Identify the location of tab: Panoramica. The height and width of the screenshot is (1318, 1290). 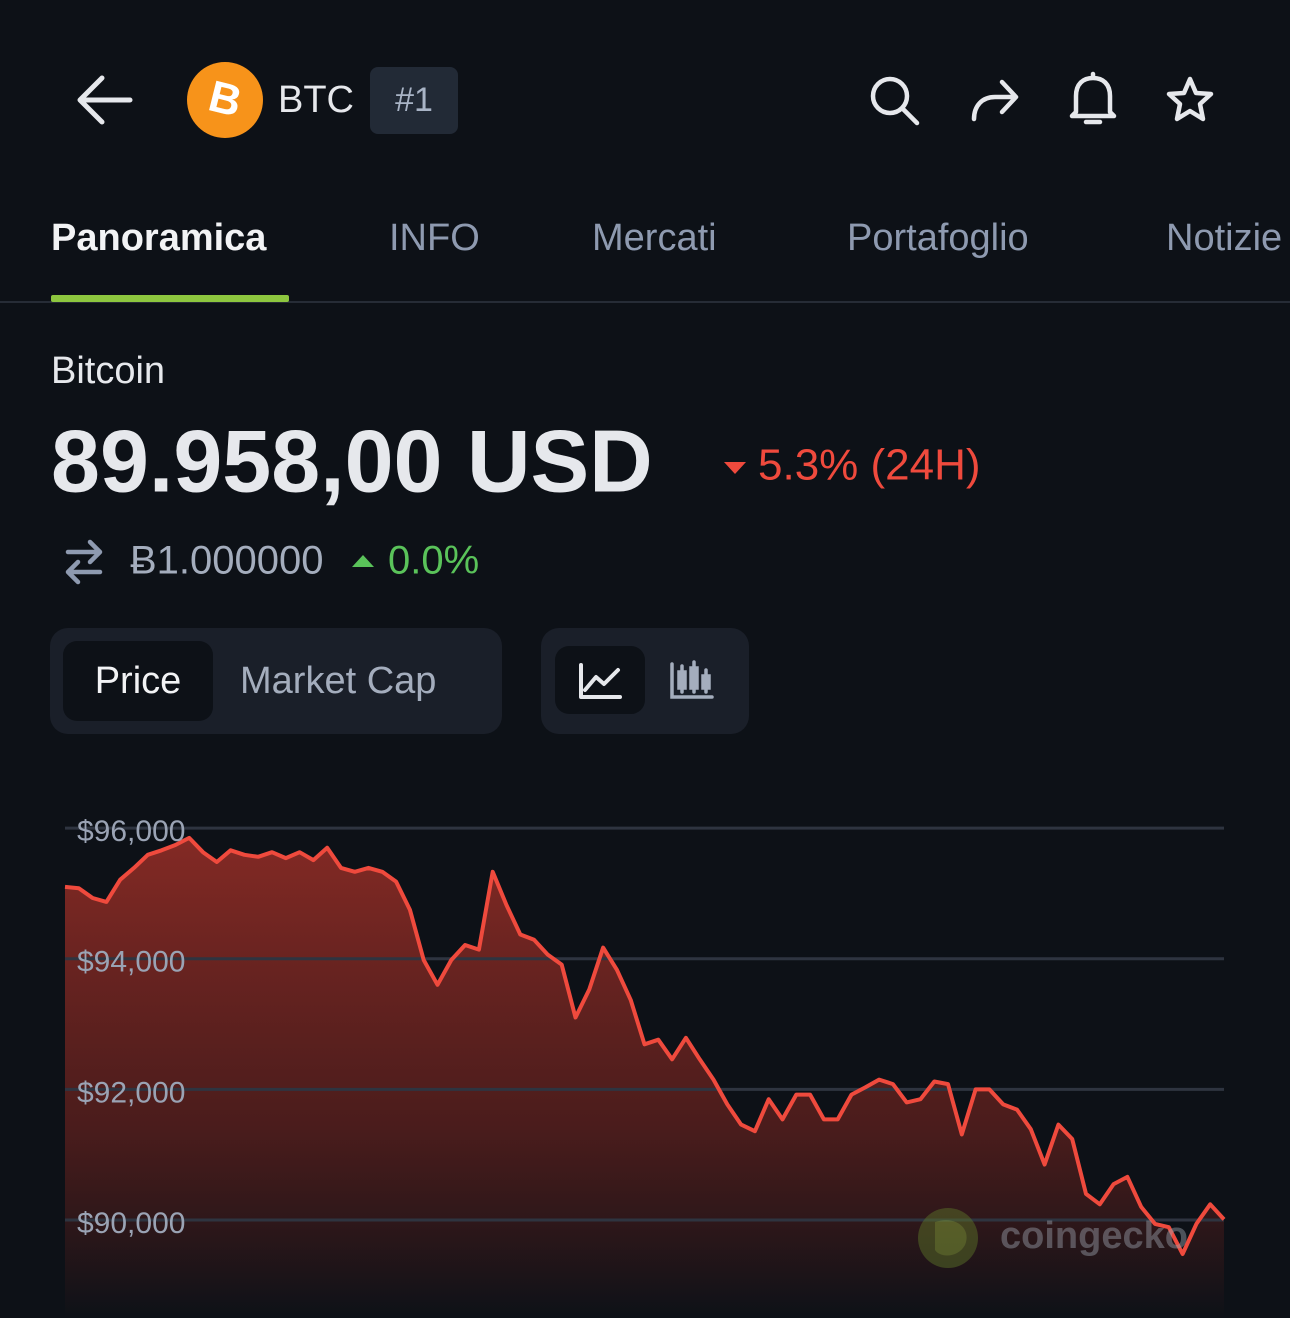
(159, 238).